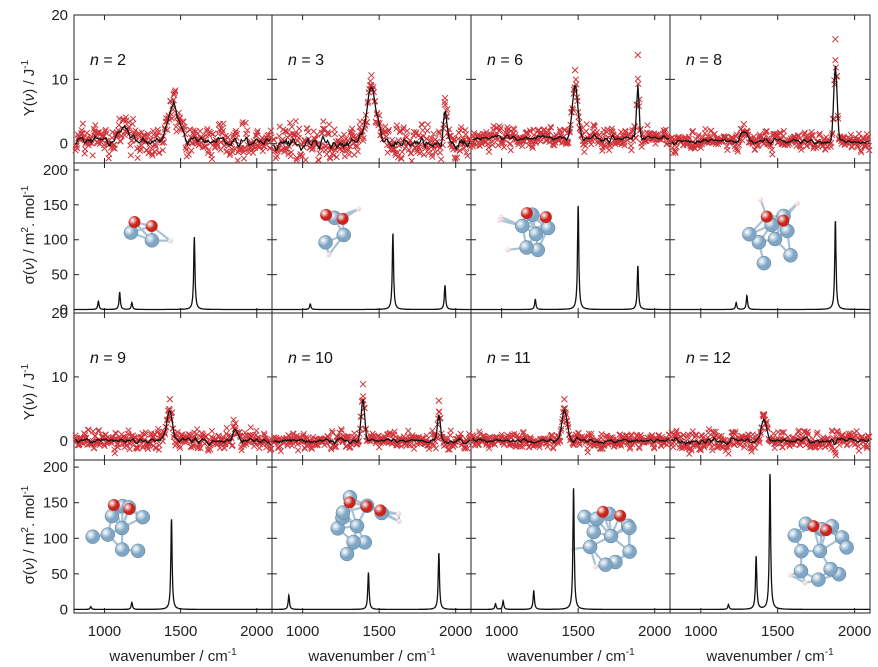 The height and width of the screenshot is (667, 878). Describe the element at coordinates (59, 574) in the screenshot. I see `y-tick-label: 50` at that location.